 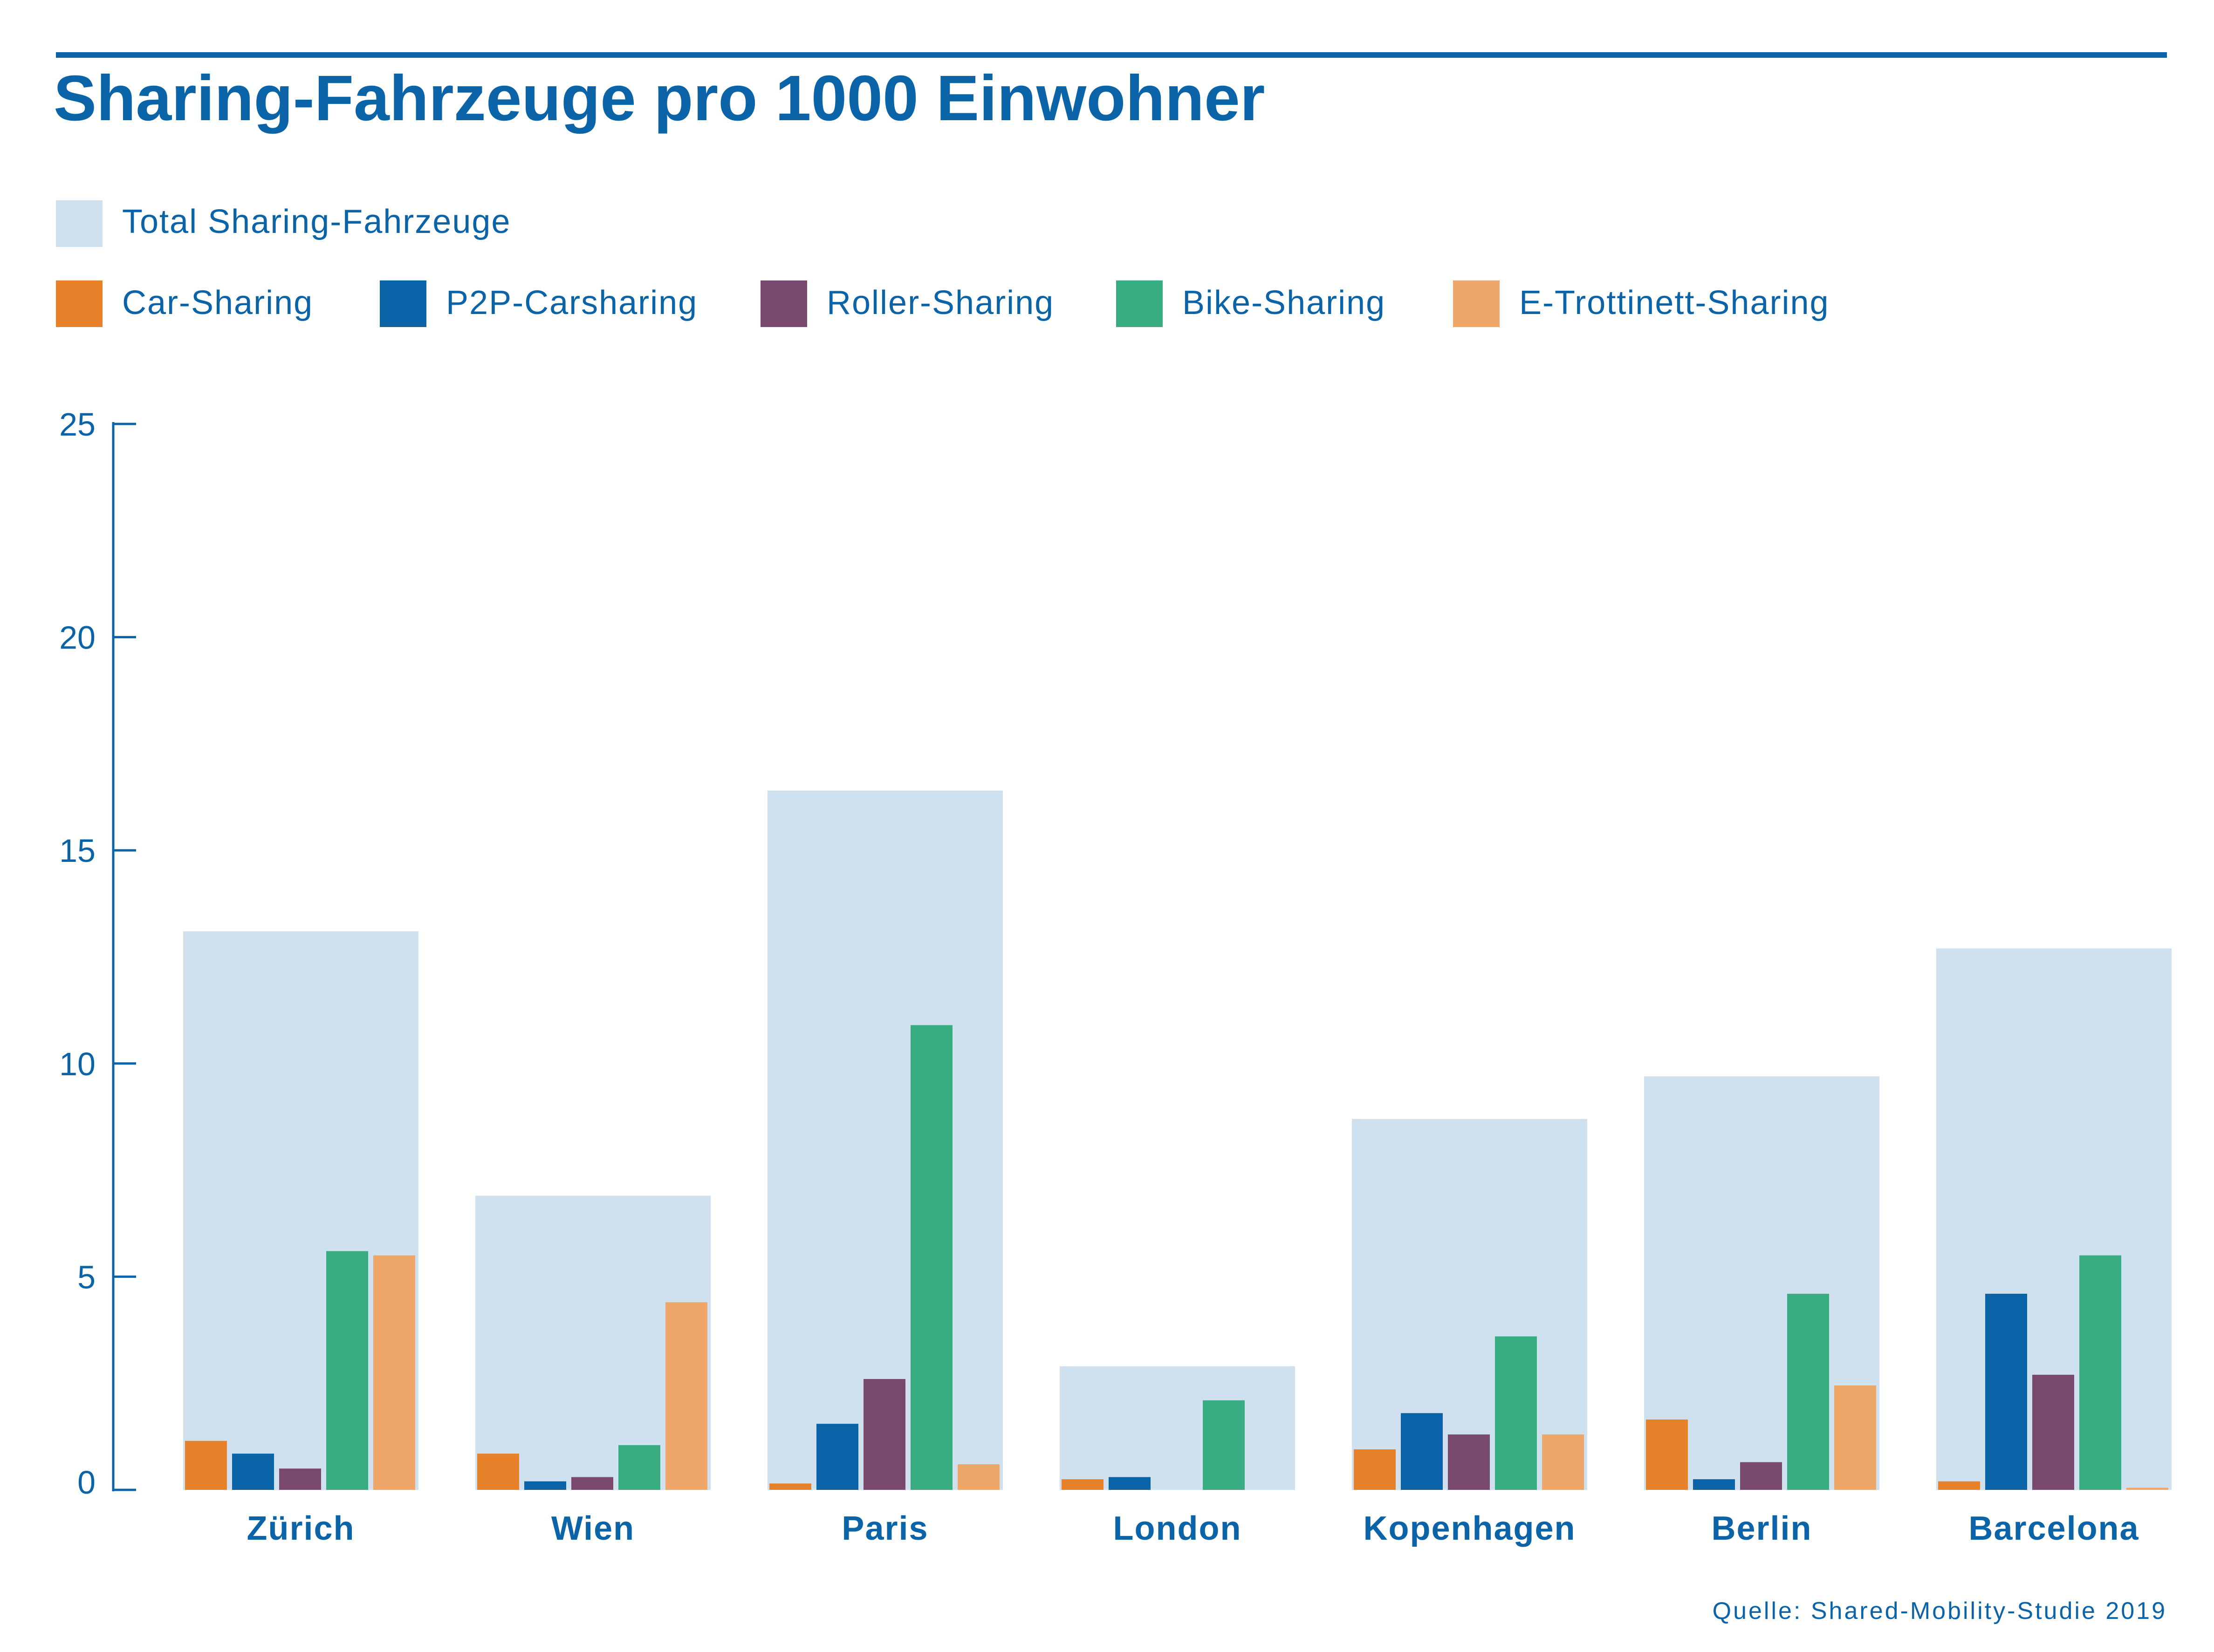 I want to click on y-axis: 0 5 10 15 20 25, so click(x=98, y=953).